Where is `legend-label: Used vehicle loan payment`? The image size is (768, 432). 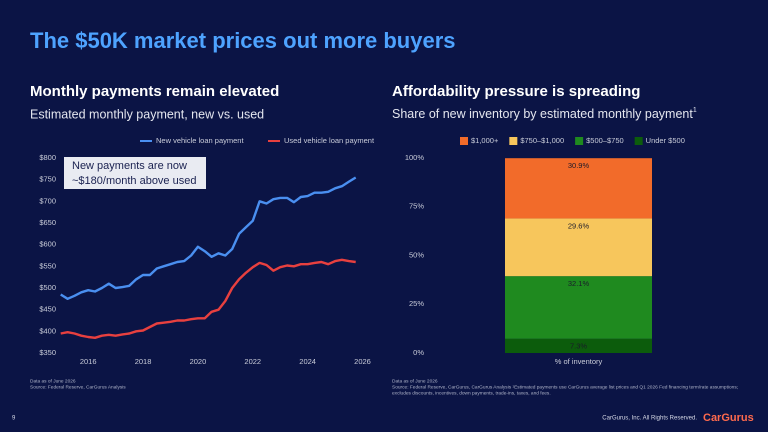
legend-label: Used vehicle loan payment is located at coordinates (329, 140).